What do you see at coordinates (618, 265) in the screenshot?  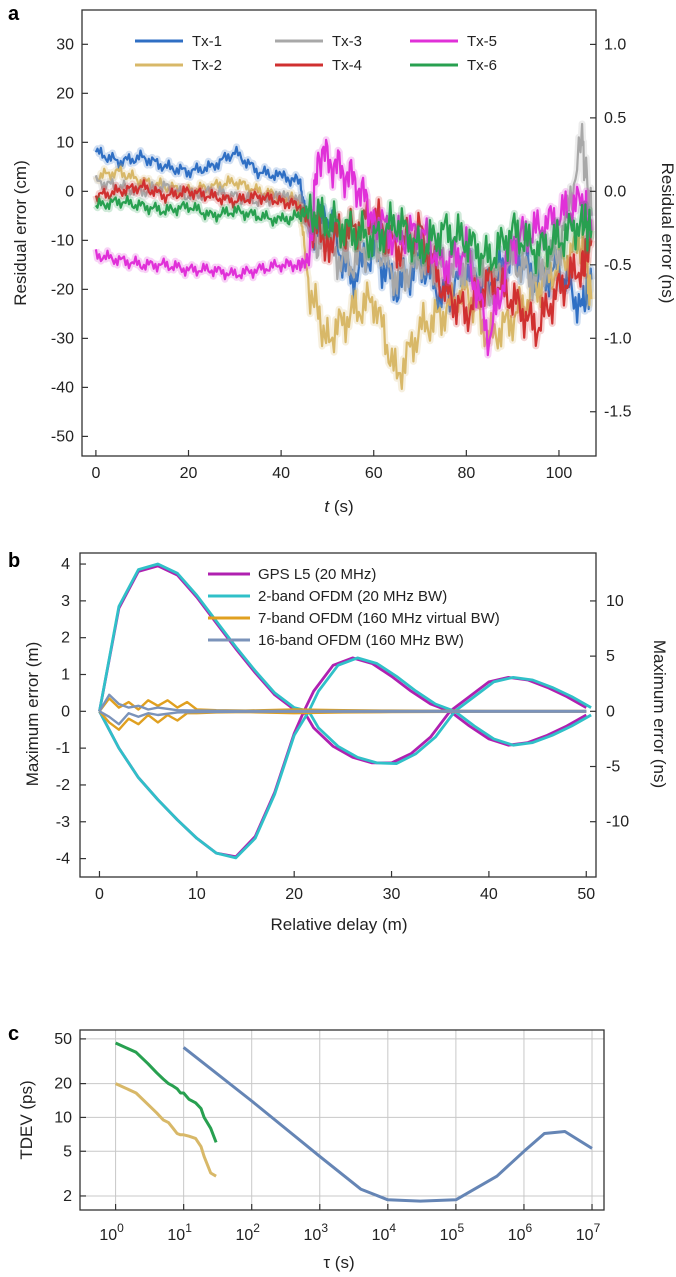 I see `y-right-tick-label: -0.5` at bounding box center [618, 265].